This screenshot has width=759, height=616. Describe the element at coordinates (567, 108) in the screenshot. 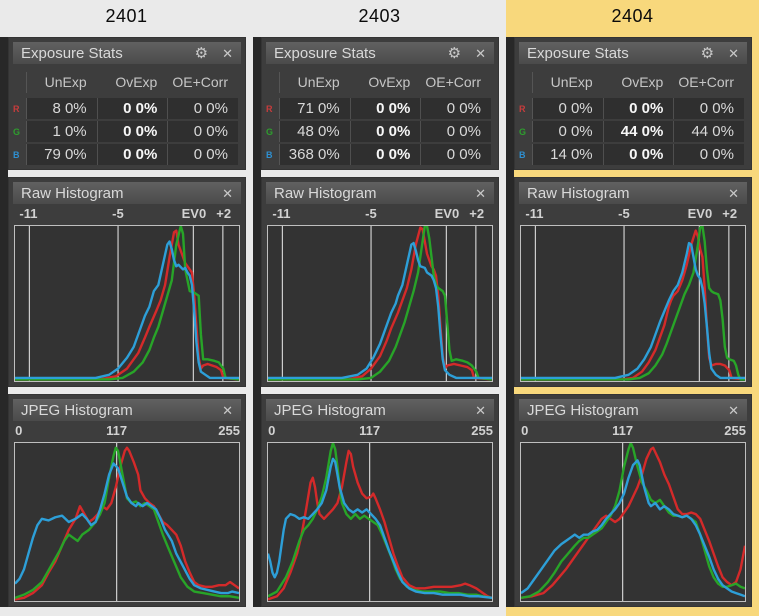

I see `unexp-value: 0 0%` at that location.